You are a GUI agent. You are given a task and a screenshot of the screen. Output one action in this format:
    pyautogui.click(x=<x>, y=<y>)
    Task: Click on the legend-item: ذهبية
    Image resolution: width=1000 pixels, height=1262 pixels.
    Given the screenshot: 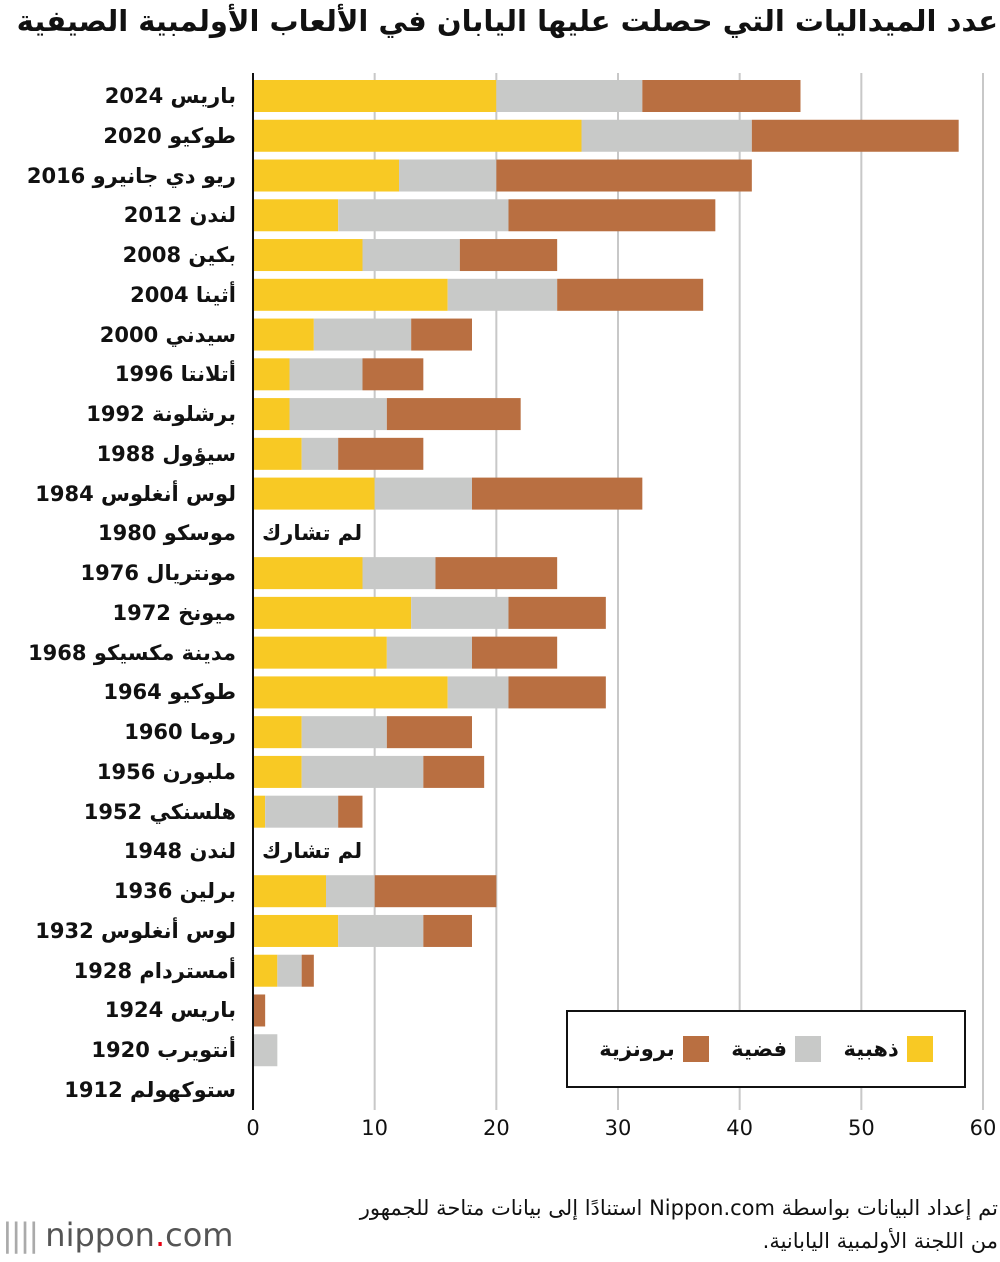 What is the action you would take?
    pyautogui.click(x=888, y=1049)
    